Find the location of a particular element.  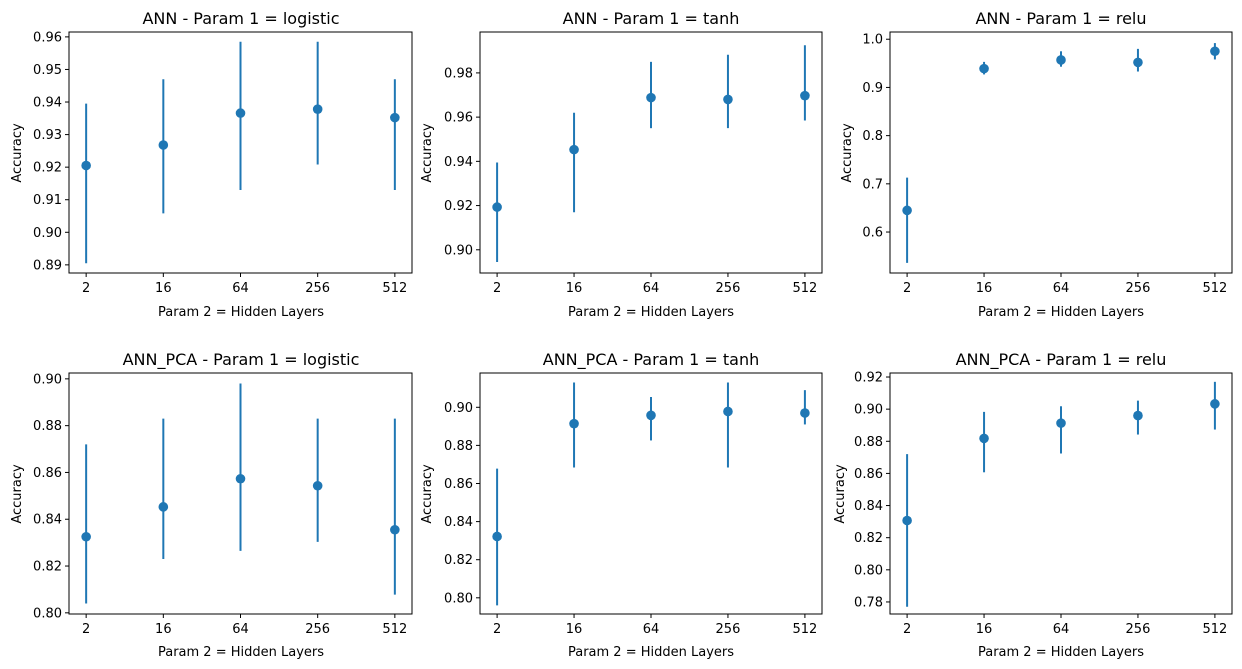

y-tick-label: 0.78 is located at coordinates (868, 602).